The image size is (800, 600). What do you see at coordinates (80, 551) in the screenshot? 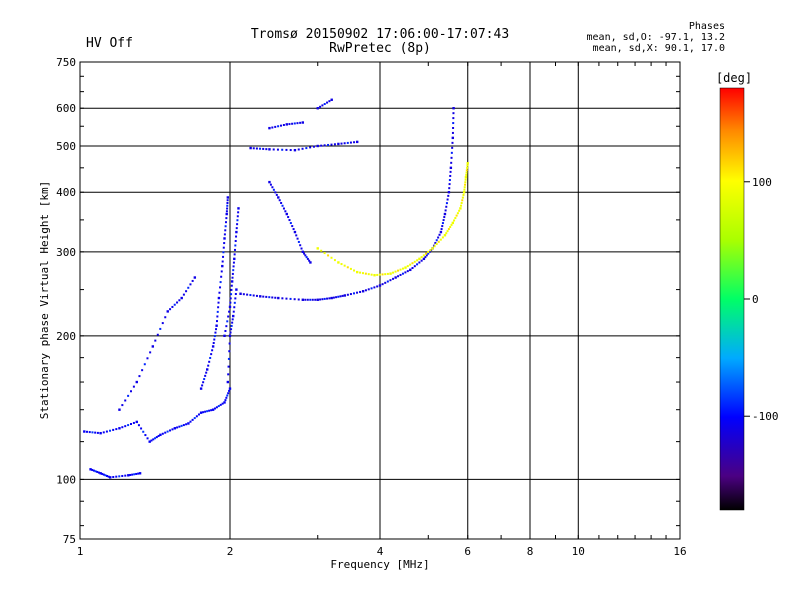
I see `x-tick-label: 1` at bounding box center [80, 551].